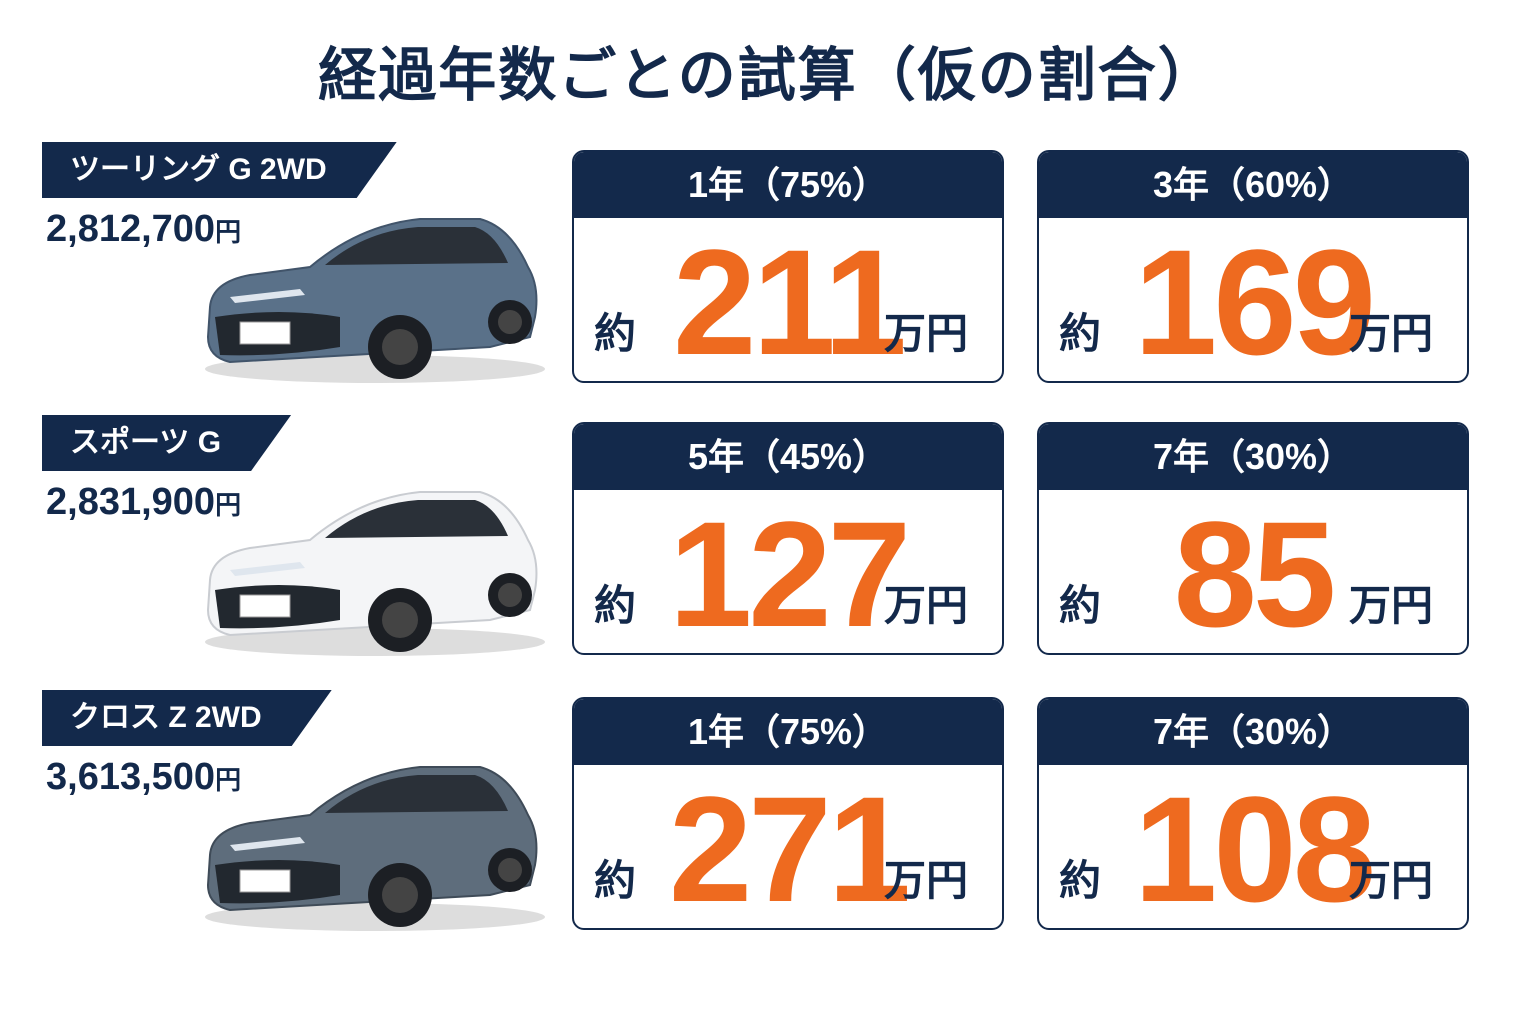  I want to click on page-title: 経過年数ごとの試算（仮の割合）, so click(768, 75).